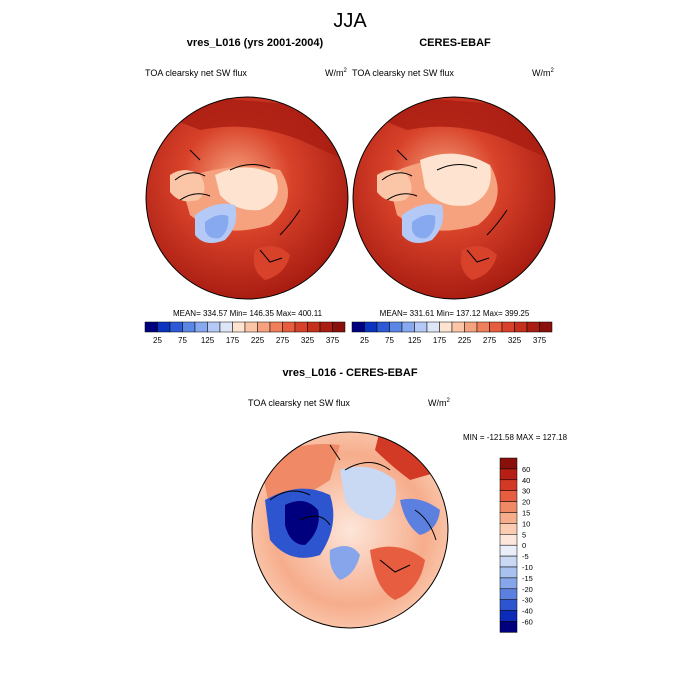 The image size is (700, 700). I want to click on panel1-colorbar-tick-label: 375, so click(333, 340).